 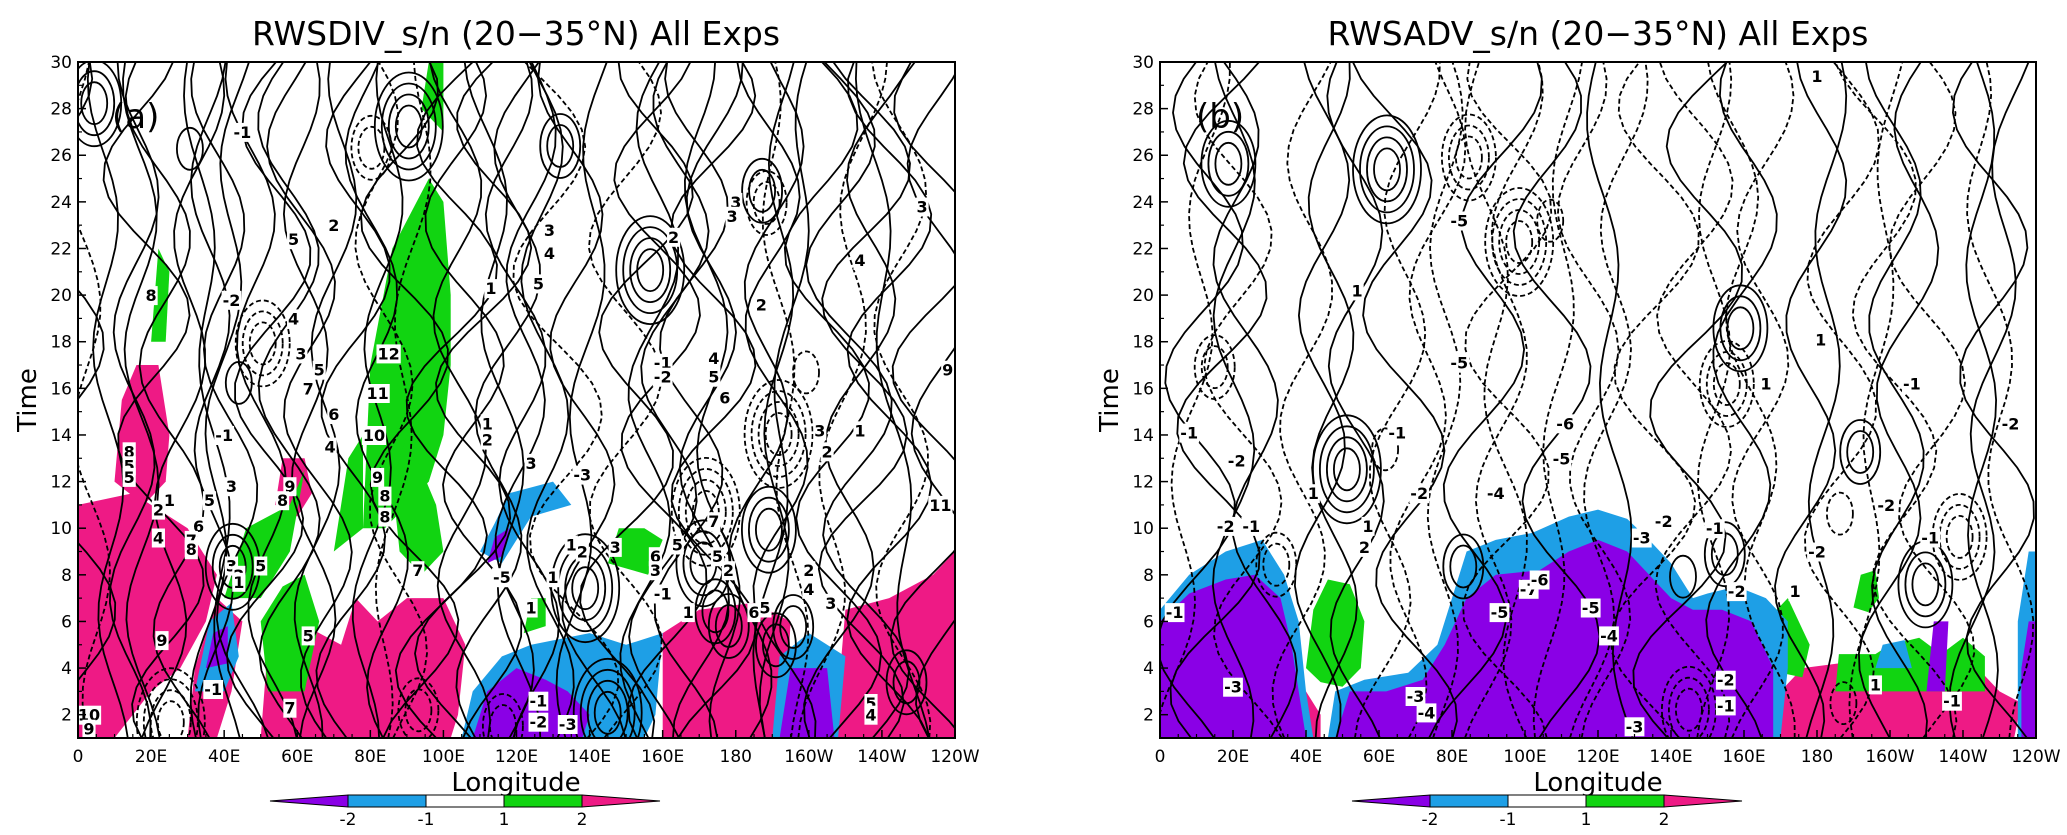 I want to click on panel-b-y-axis-label: Time, so click(x=1110, y=400).